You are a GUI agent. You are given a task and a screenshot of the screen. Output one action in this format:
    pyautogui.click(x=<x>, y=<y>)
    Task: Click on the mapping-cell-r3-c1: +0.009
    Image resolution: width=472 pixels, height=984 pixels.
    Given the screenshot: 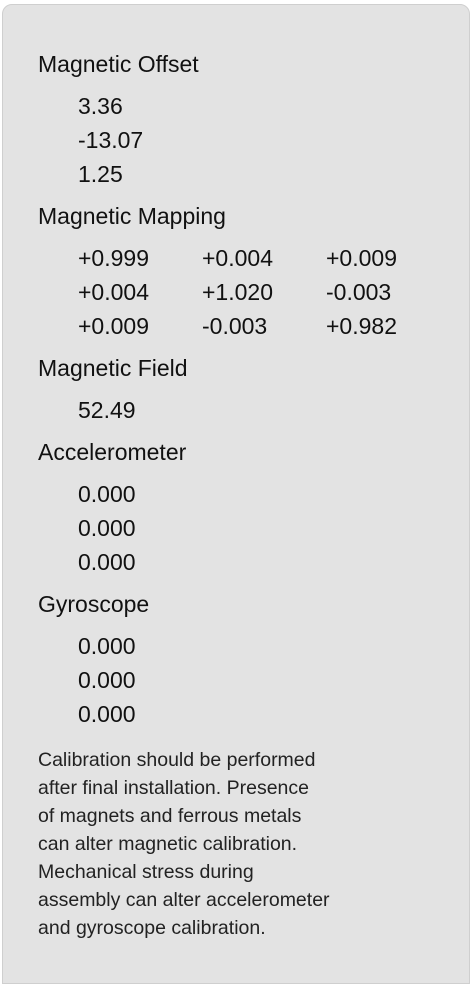 What is the action you would take?
    pyautogui.click(x=113, y=326)
    